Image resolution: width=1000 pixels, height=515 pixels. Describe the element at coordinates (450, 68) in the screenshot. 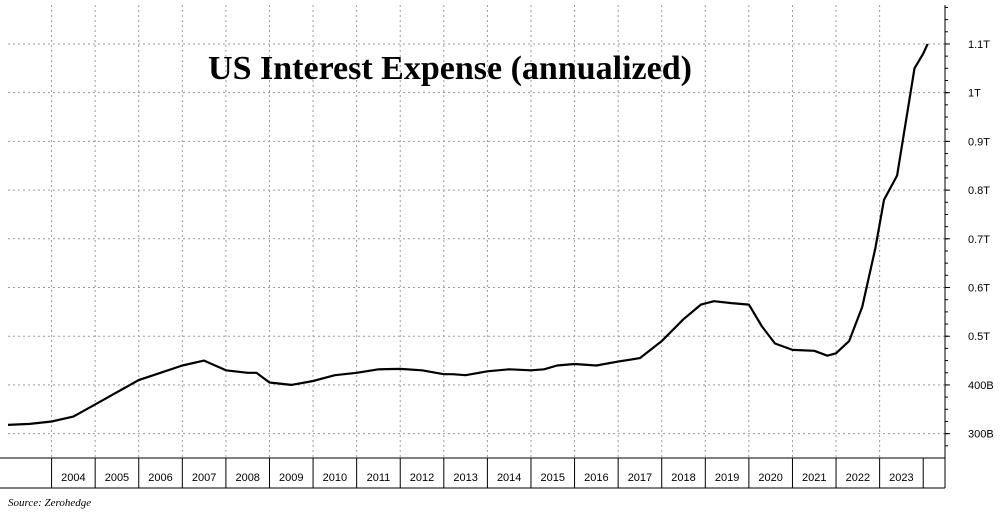

I see `chart-title: US Interest Expense (annualized)` at that location.